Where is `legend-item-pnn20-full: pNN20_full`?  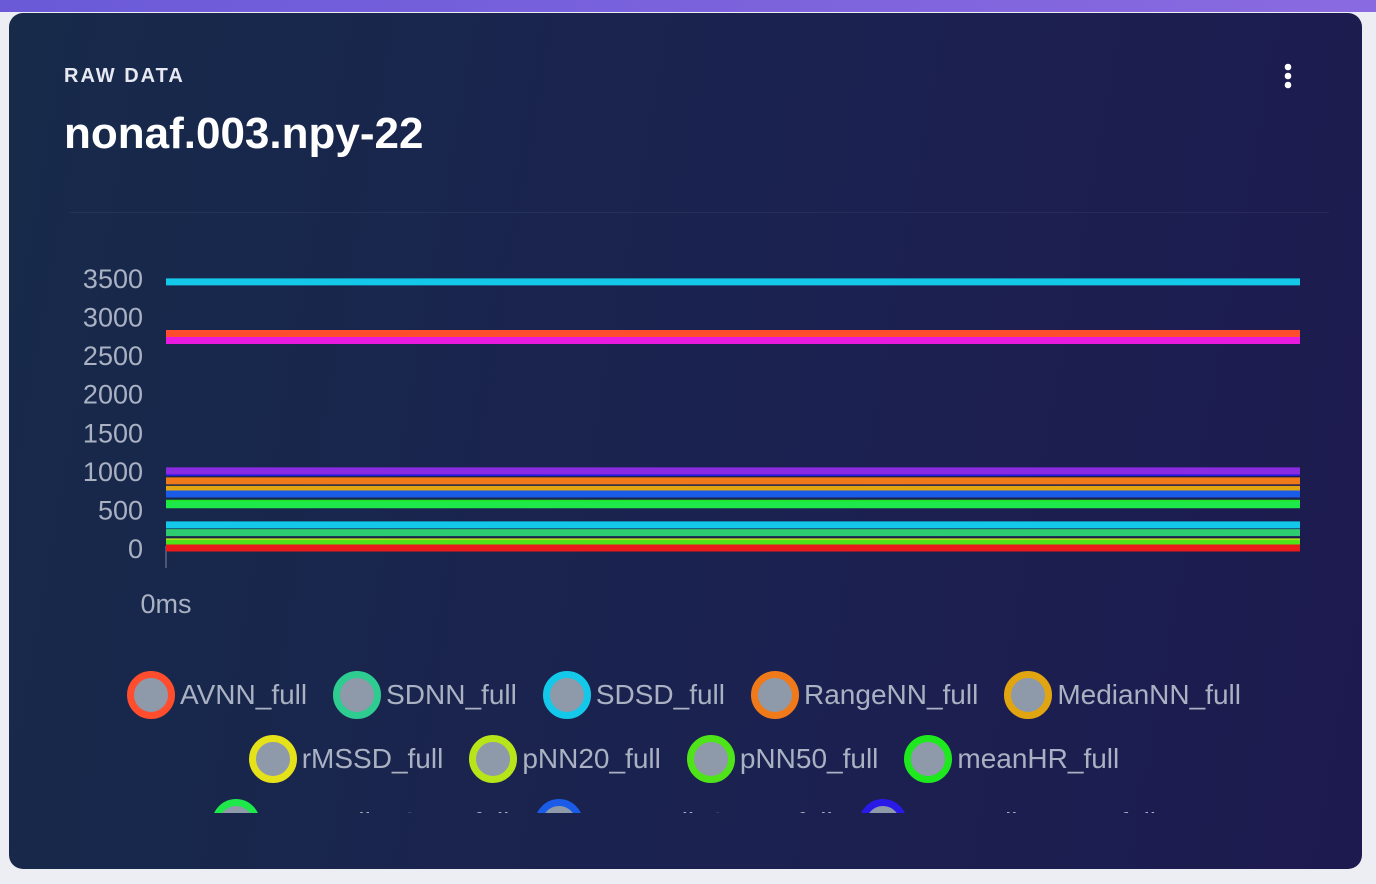 legend-item-pnn20-full: pNN20_full is located at coordinates (565, 759).